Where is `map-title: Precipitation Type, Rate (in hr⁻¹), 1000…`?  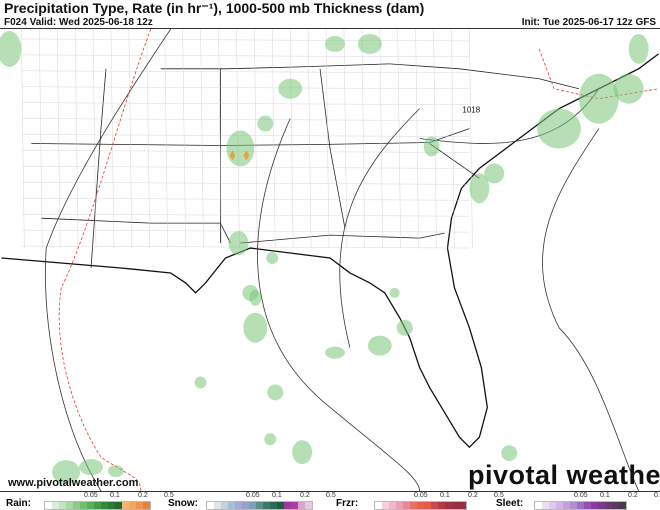 map-title: Precipitation Type, Rate (in hr⁻¹), 1000… is located at coordinates (214, 8).